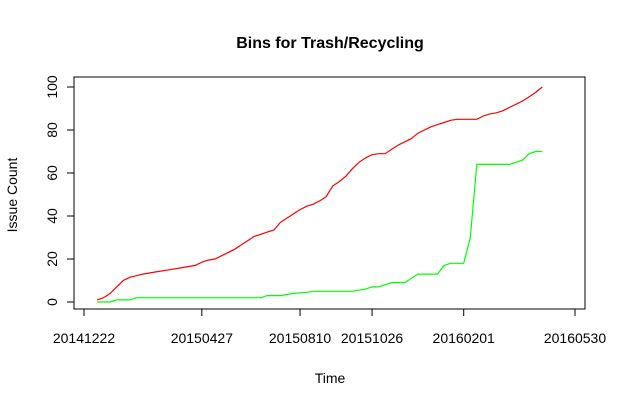 The image size is (625, 407). What do you see at coordinates (372, 338) in the screenshot?
I see `x-tick-label: 20151026` at bounding box center [372, 338].